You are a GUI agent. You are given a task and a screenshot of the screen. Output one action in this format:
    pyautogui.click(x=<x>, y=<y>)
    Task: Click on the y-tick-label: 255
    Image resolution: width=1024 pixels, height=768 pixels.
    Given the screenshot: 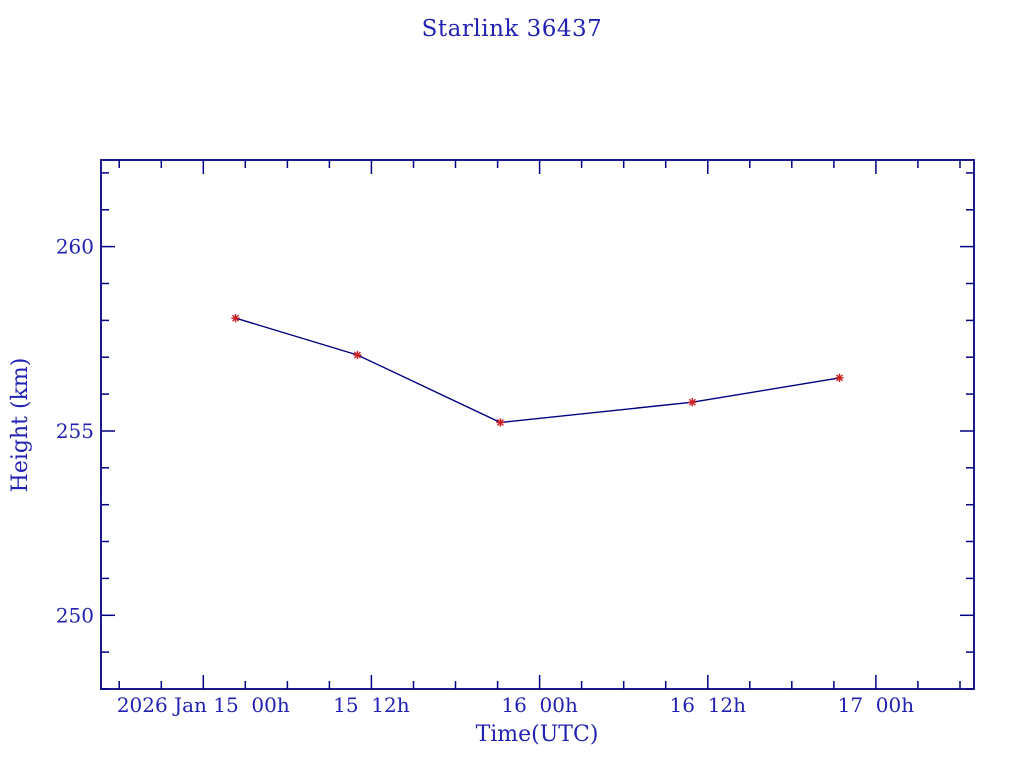 What is the action you would take?
    pyautogui.click(x=75, y=431)
    